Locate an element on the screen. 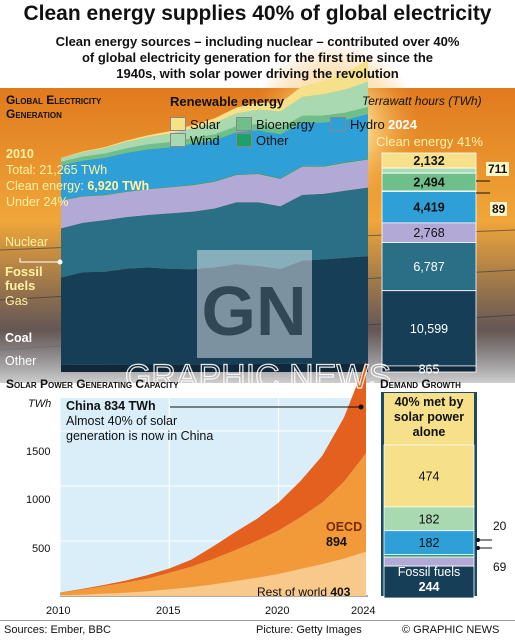 The image size is (515, 641). solar-xtick-2015: 2015 is located at coordinates (168, 611).